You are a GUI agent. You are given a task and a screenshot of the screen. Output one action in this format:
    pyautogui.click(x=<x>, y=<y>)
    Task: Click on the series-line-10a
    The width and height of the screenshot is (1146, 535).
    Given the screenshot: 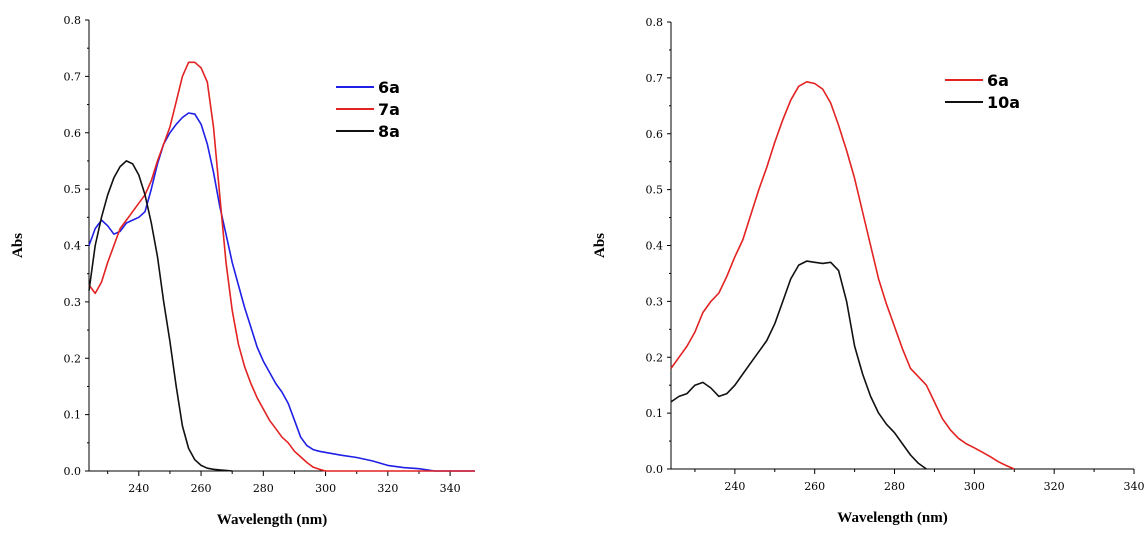 What is the action you would take?
    pyautogui.click(x=798, y=365)
    